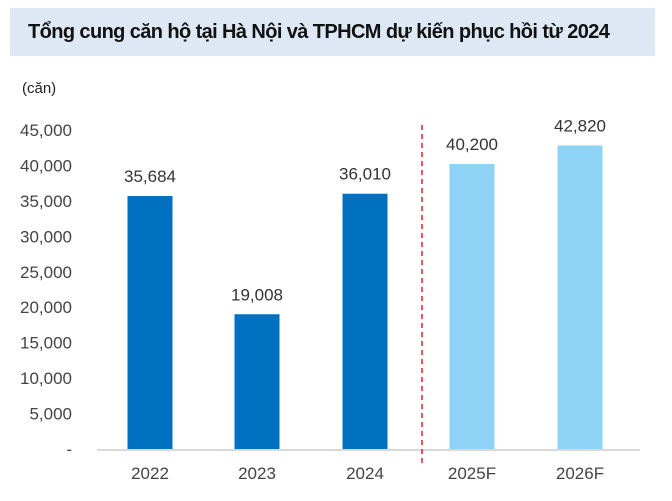  Describe the element at coordinates (150, 176) in the screenshot. I see `data-label: 35,684` at that location.